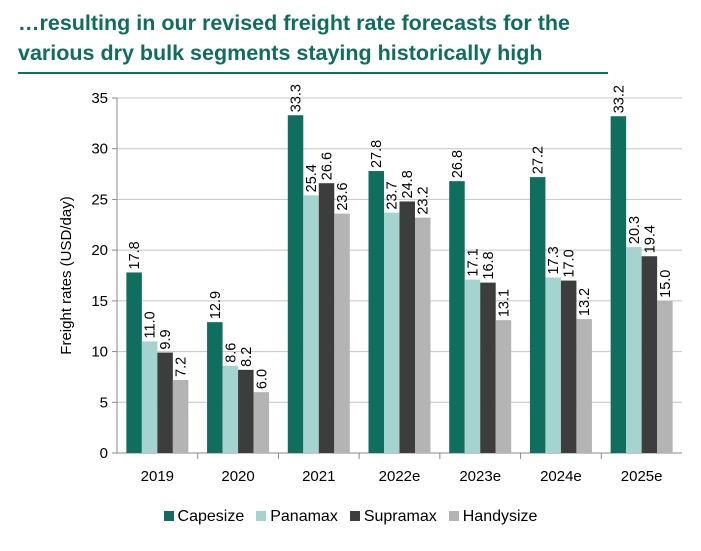 The height and width of the screenshot is (551, 701). I want to click on data-label: 33.3, so click(297, 98).